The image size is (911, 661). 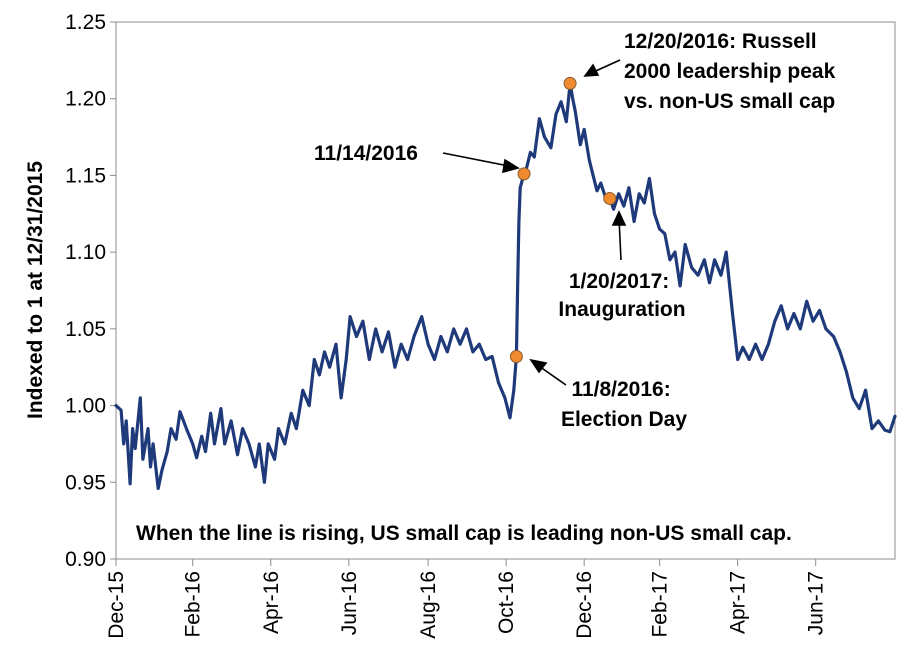 I want to click on x-tick-label: Apr-17, so click(x=738, y=602).